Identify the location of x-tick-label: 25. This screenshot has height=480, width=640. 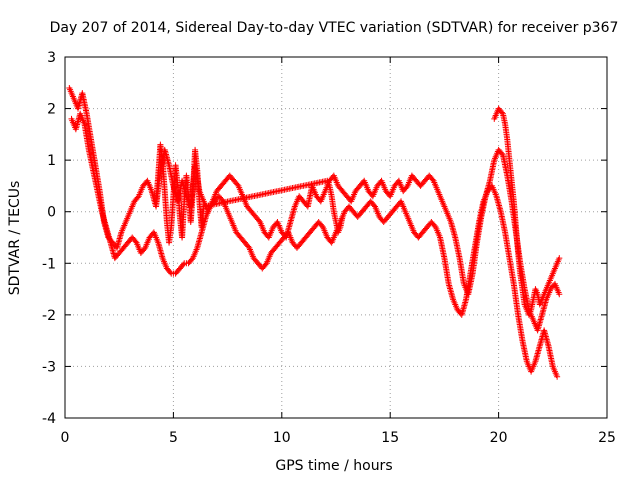
(607, 438).